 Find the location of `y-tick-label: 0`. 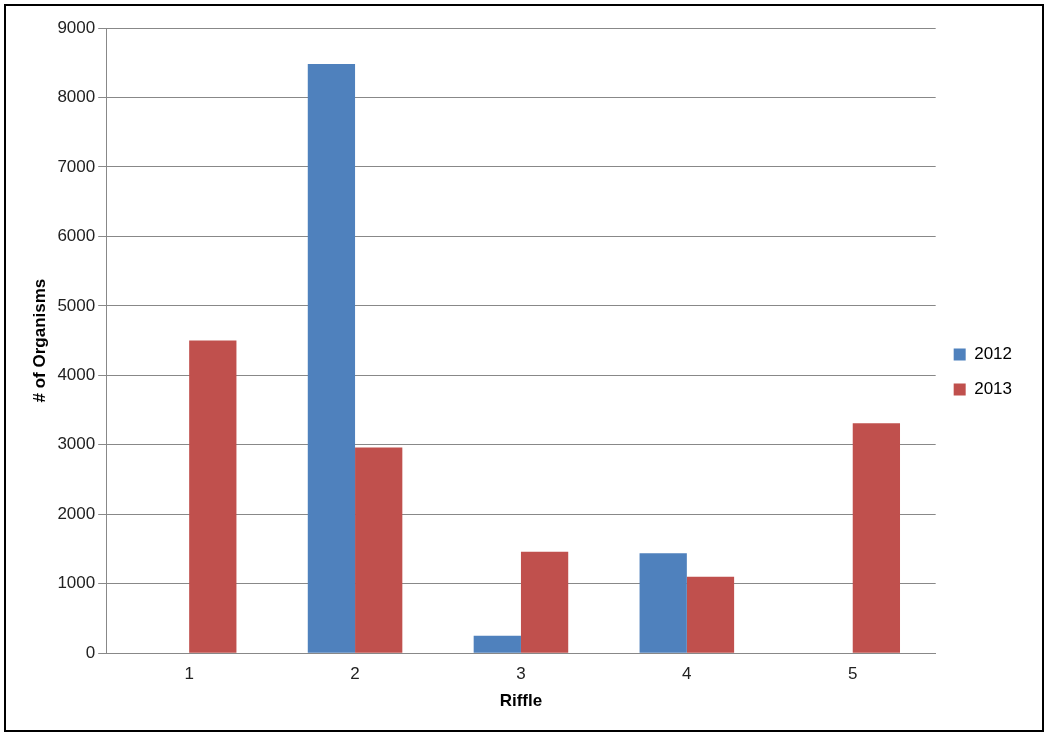

y-tick-label: 0 is located at coordinates (90, 652).